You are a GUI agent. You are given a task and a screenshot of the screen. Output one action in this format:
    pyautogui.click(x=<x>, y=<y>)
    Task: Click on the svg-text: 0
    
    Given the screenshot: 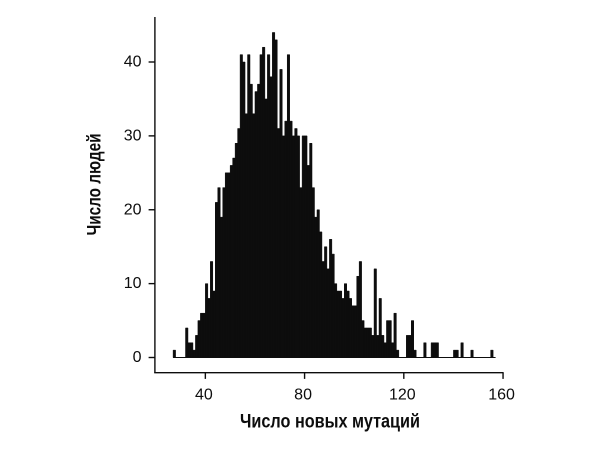 What is the action you would take?
    pyautogui.click(x=137, y=357)
    